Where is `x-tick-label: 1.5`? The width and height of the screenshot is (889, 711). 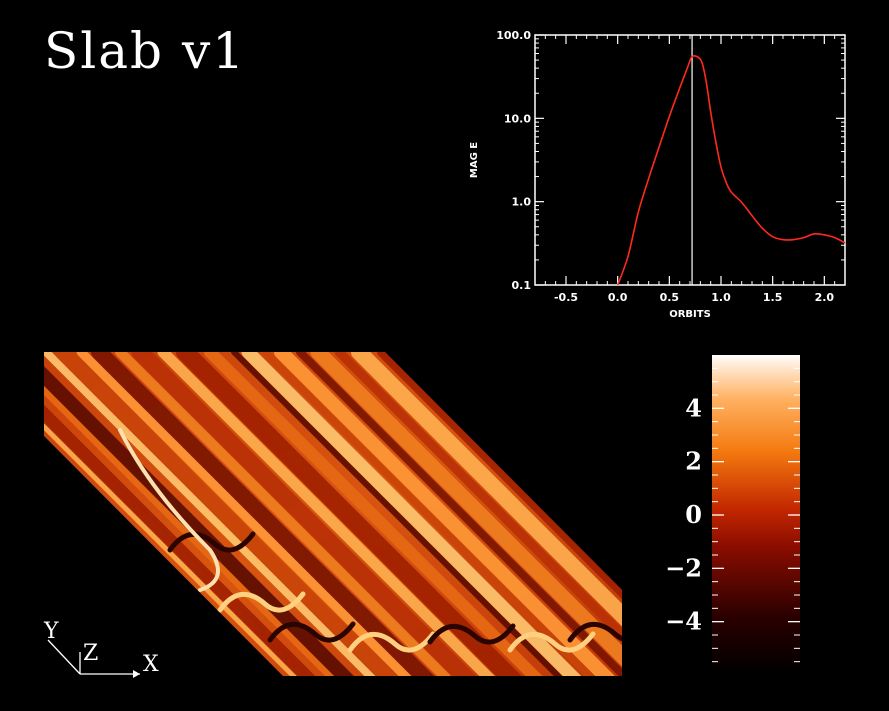
x-tick-label: 1.5 is located at coordinates (773, 297).